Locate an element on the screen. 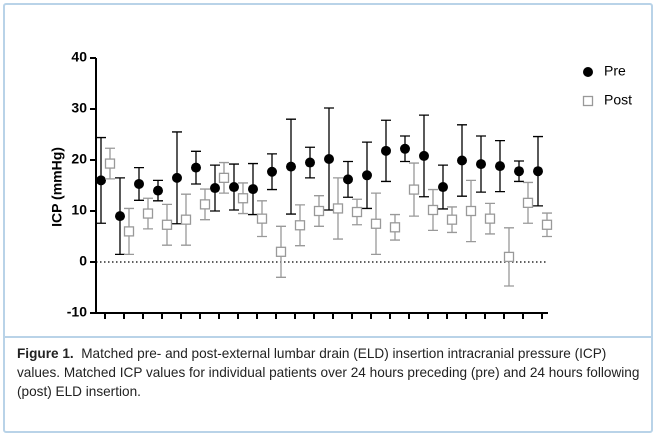 This screenshot has height=436, width=656. y-tick-label: 40 is located at coordinates (79, 57).